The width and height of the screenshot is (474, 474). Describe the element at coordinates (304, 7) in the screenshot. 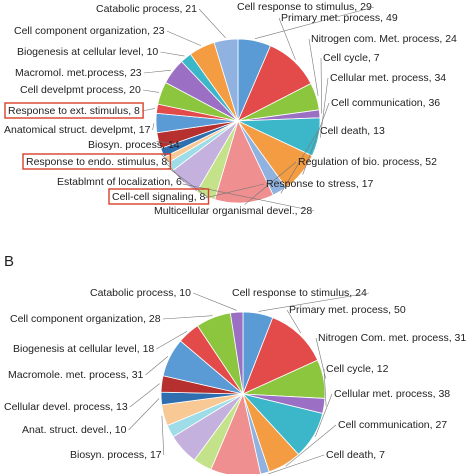

I see `slice-label-cell-response-to-stimulus: Cell response to stimulus, 29` at that location.